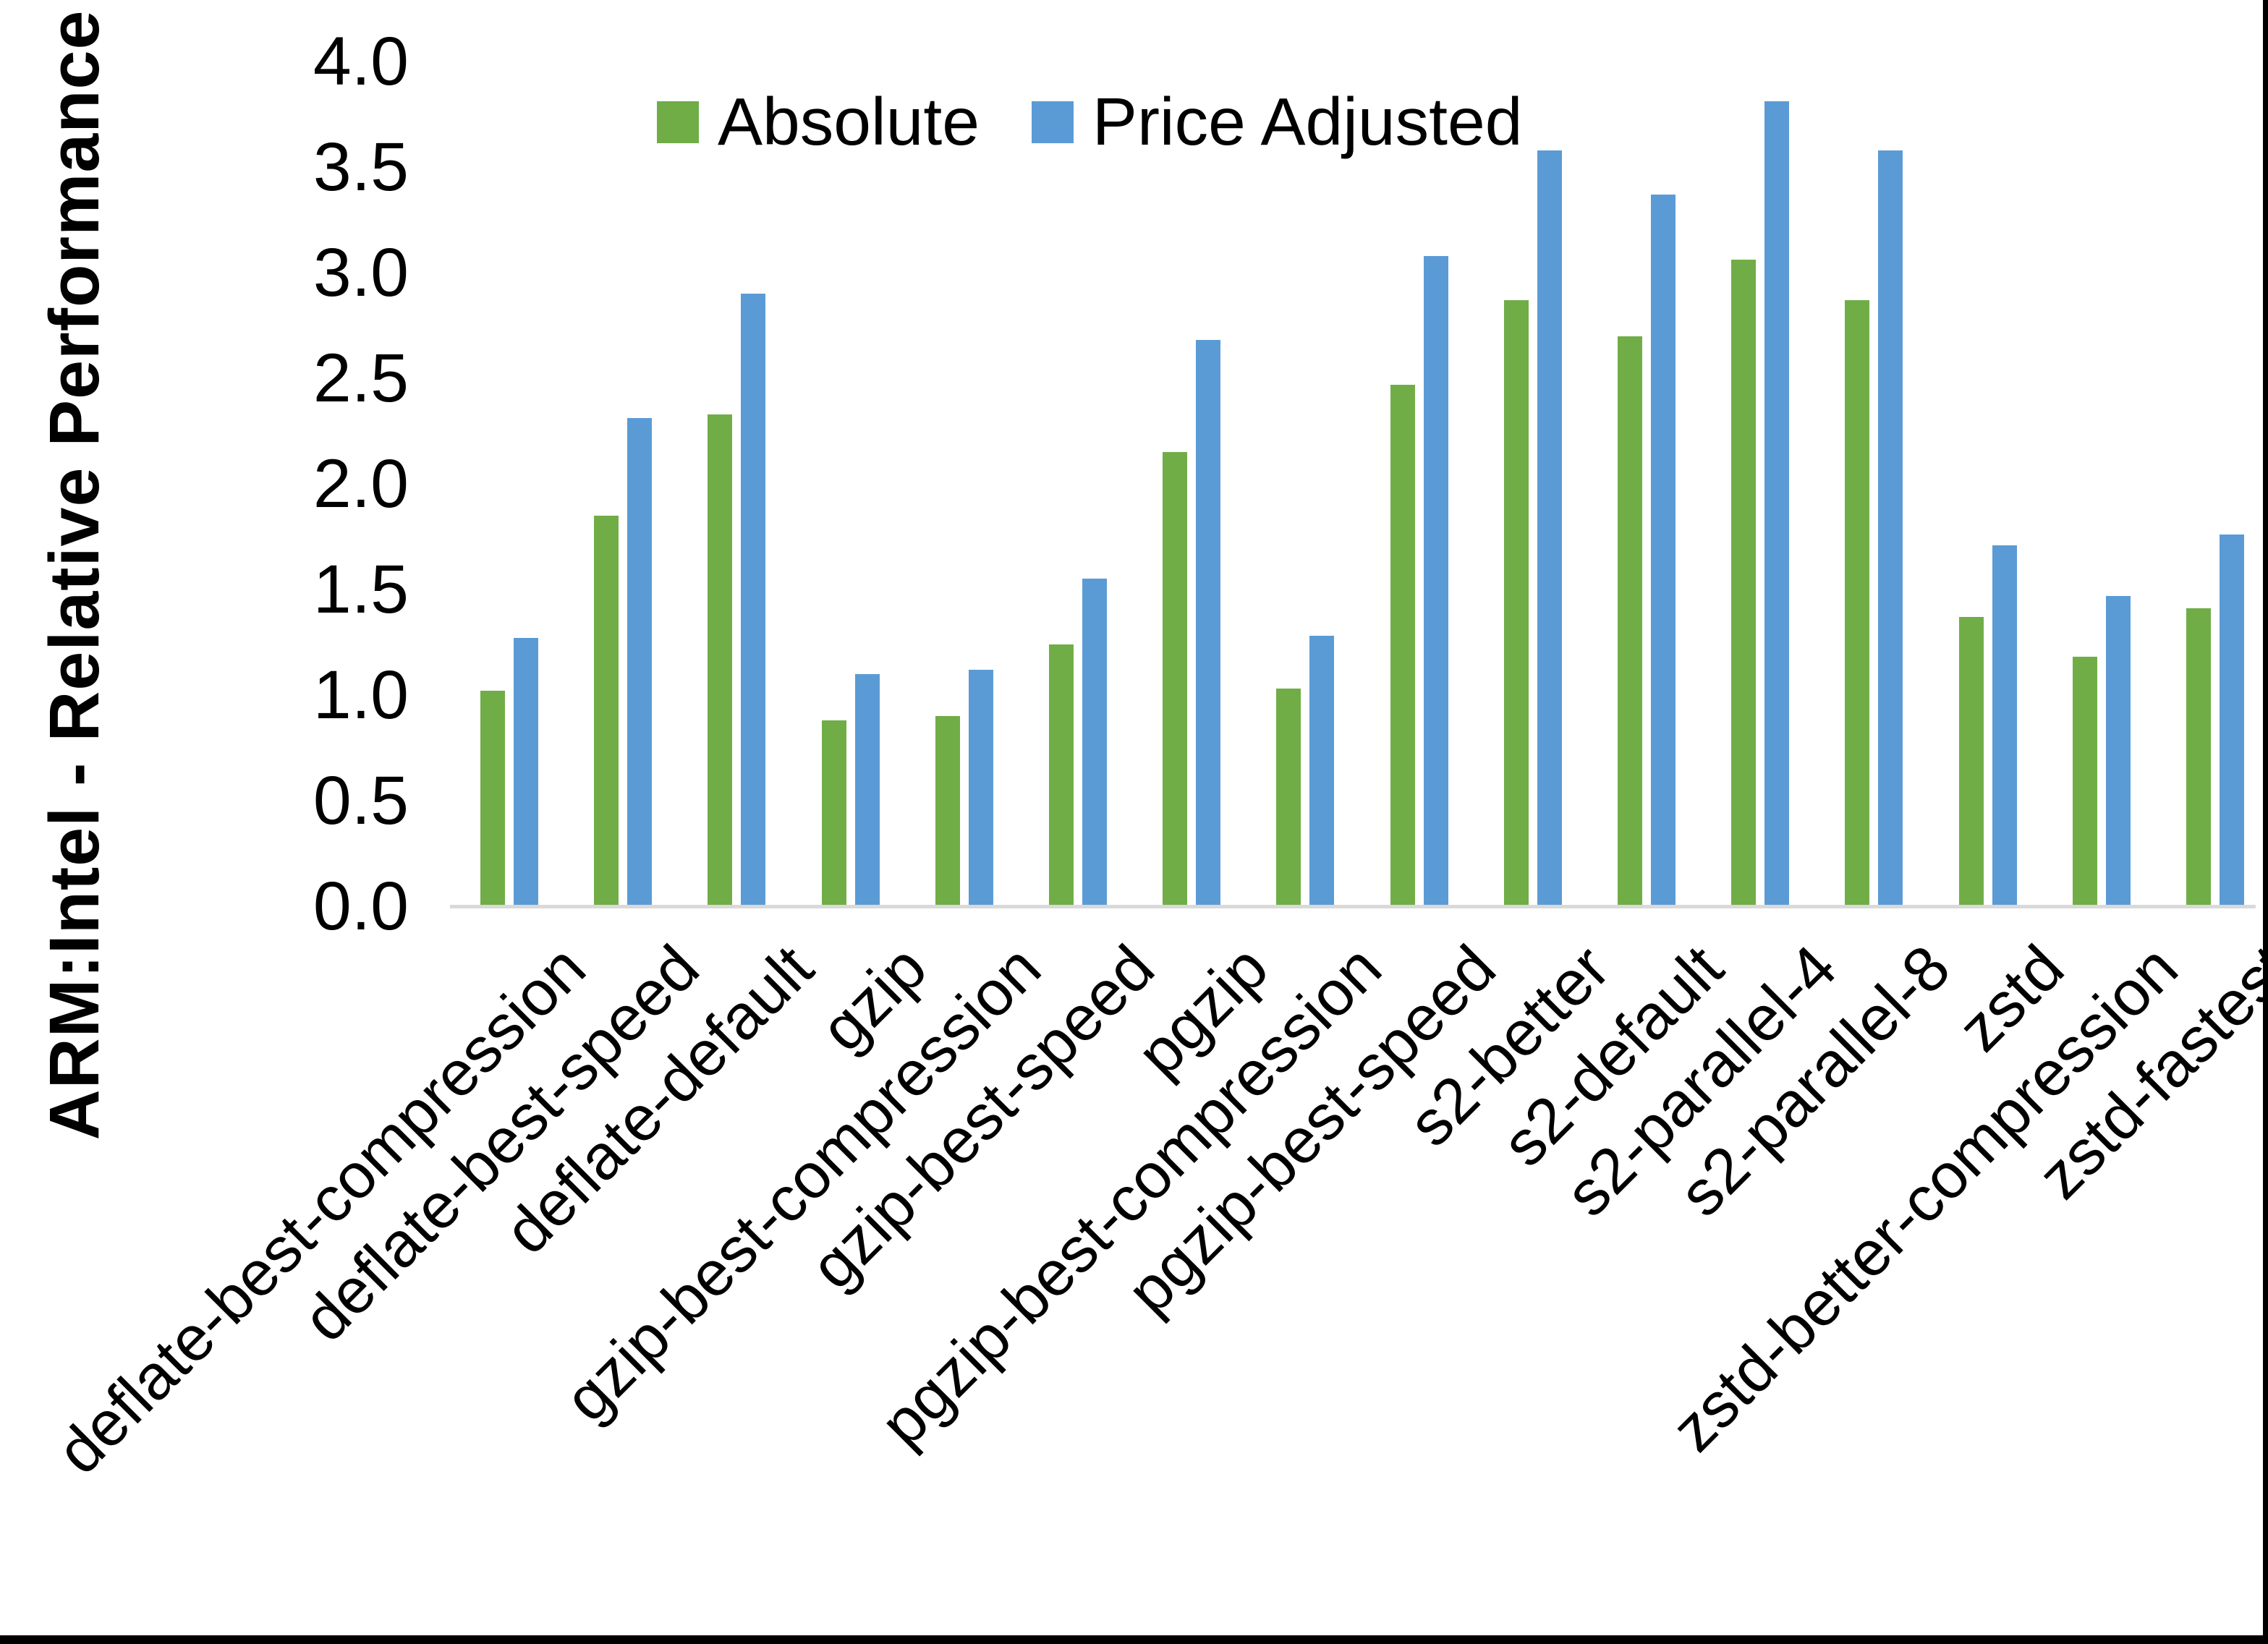  I want to click on legend: Absolute Price Adjusted, so click(1089, 122).